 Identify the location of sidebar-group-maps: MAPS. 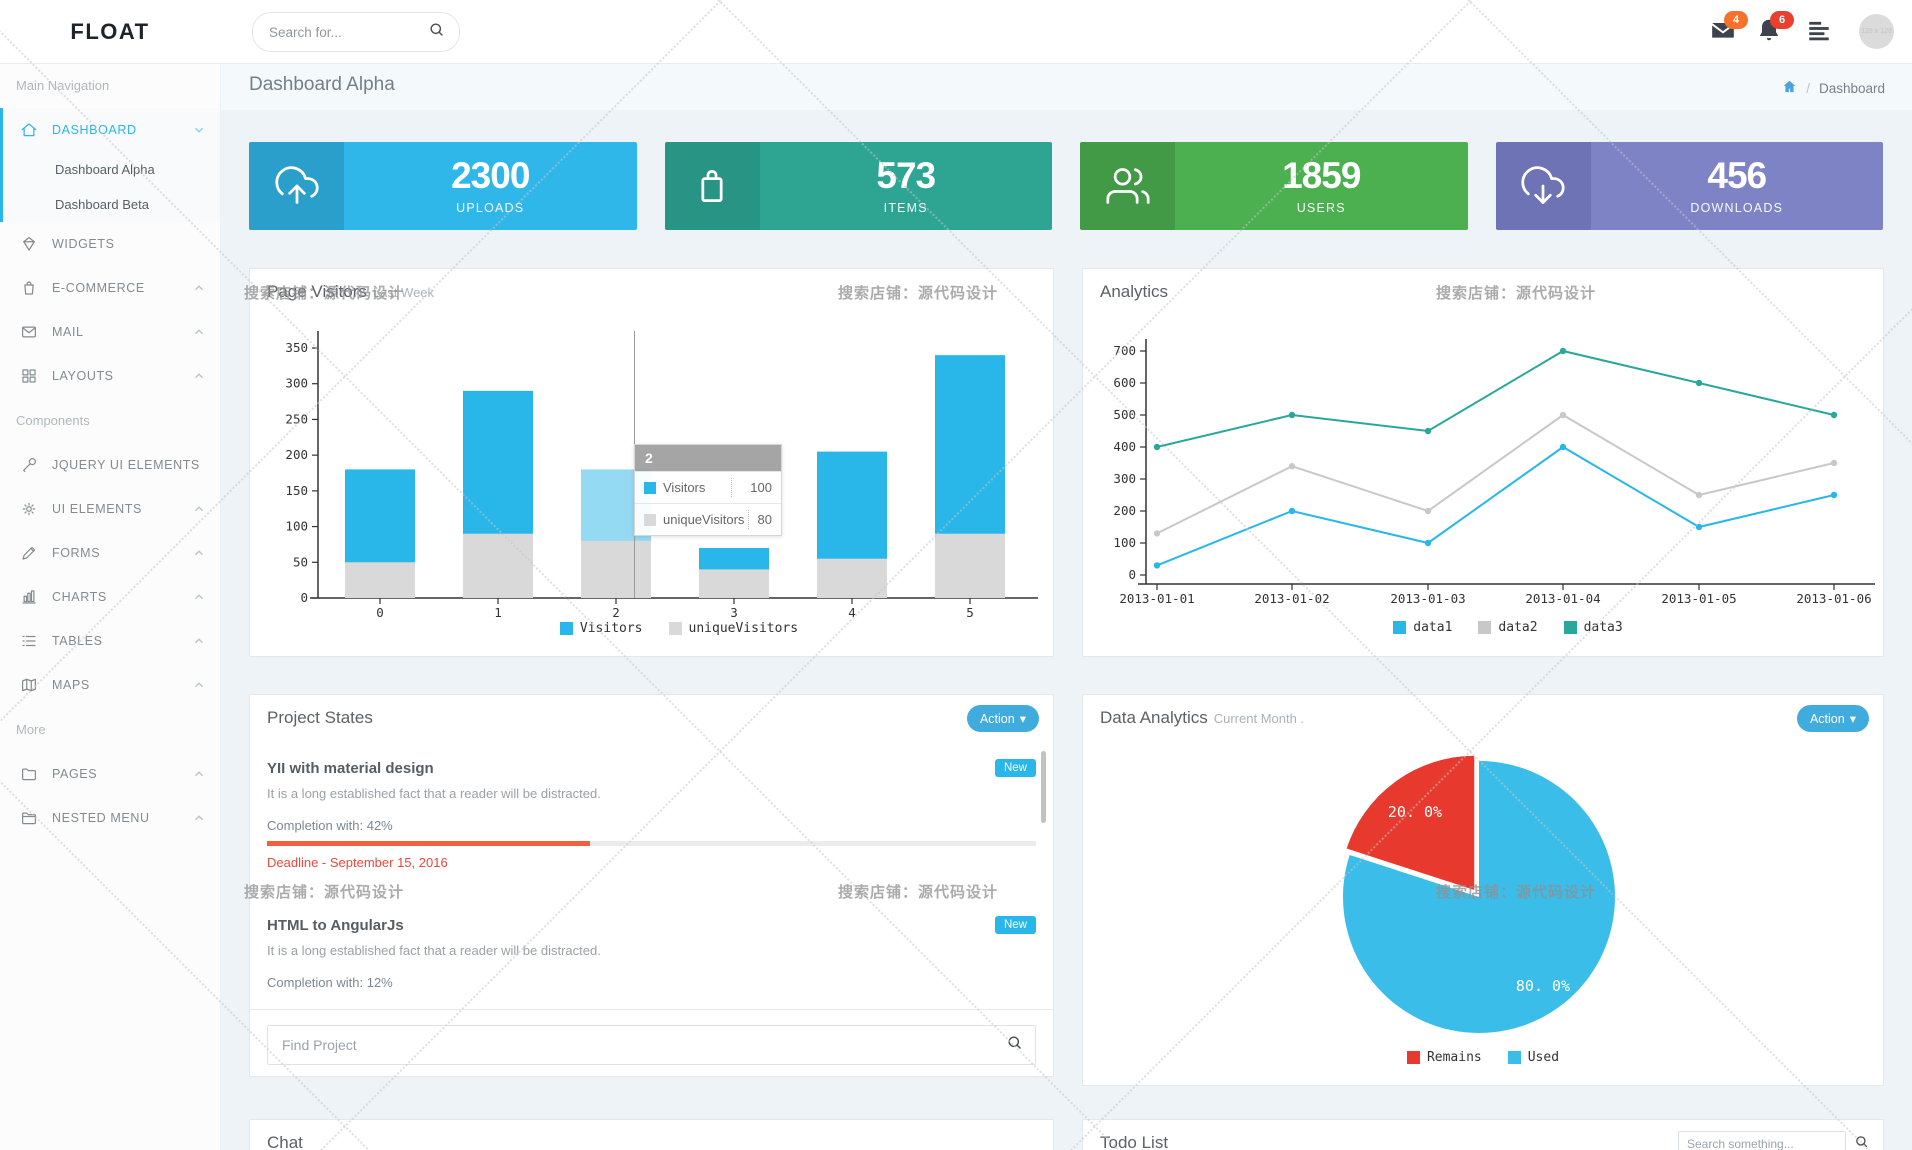
(110, 685).